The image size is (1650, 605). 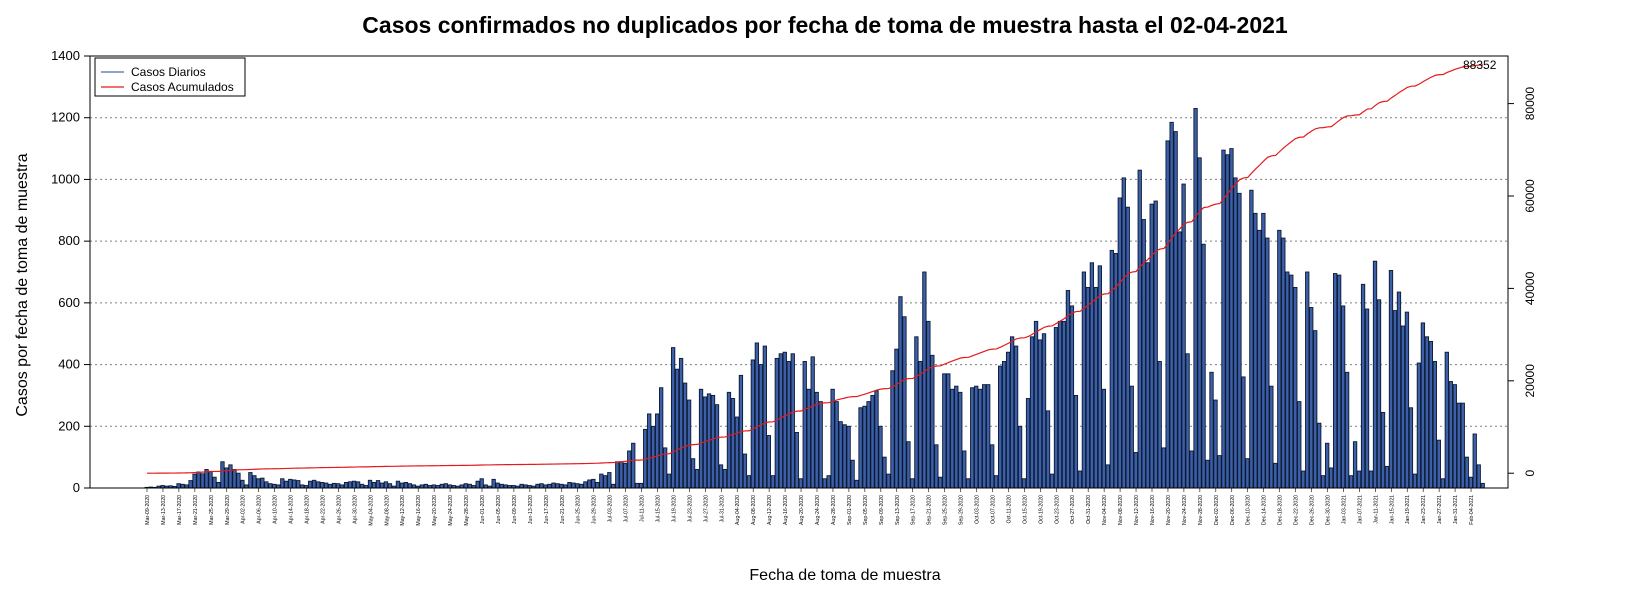 I want to click on x-tick-label: Jul-27-2020, so click(x=706, y=509).